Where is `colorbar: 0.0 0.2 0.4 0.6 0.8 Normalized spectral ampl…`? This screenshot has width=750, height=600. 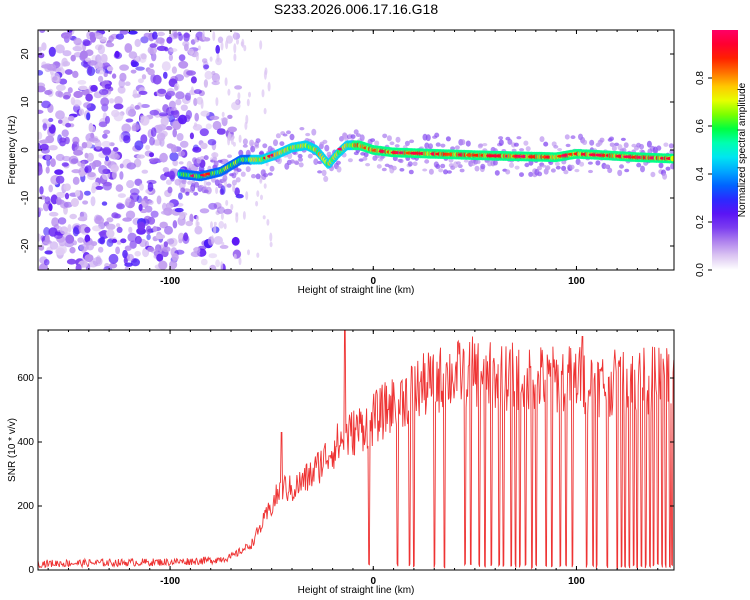
colorbar: 0.0 0.2 0.4 0.6 0.8 Normalized spectral ampl… is located at coordinates (721, 153).